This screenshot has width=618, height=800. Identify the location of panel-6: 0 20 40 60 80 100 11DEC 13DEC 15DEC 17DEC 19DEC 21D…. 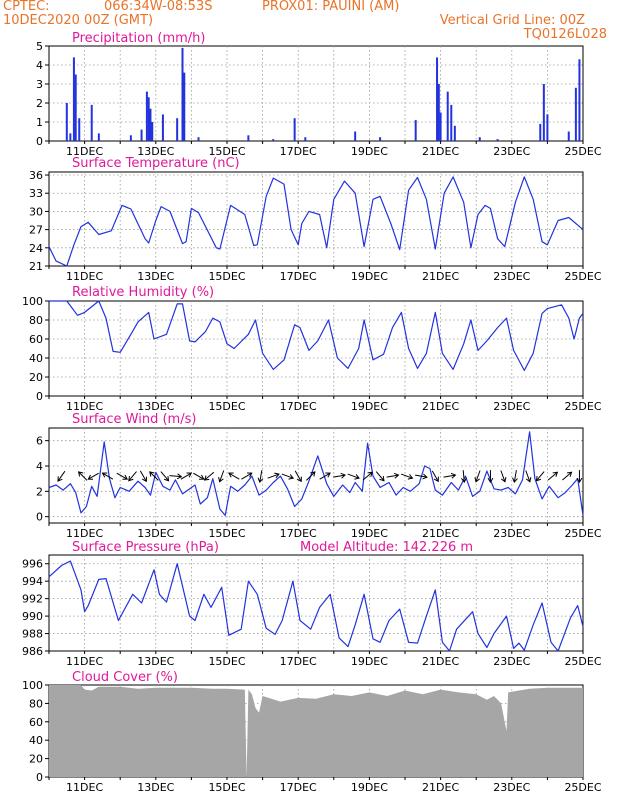
(312, 732).